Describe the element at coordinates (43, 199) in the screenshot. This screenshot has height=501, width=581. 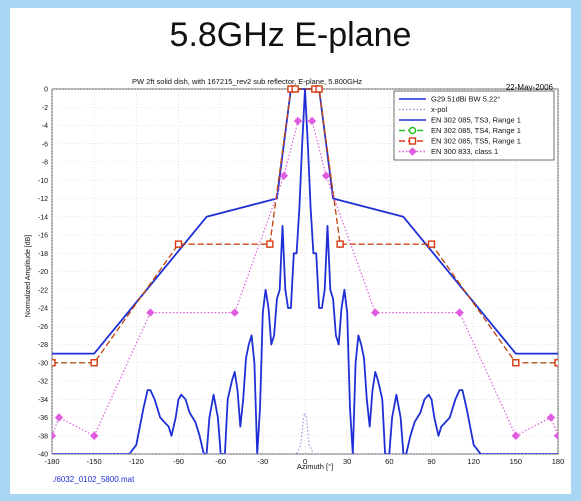
I see `y-tick-label: -12` at that location.